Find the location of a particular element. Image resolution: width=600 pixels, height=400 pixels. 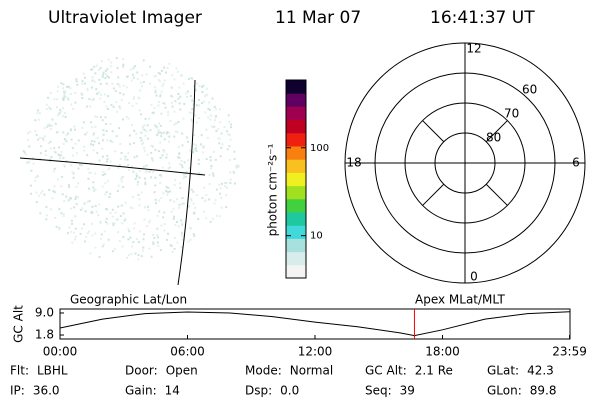

info-value: 89.8 is located at coordinates (543, 391).